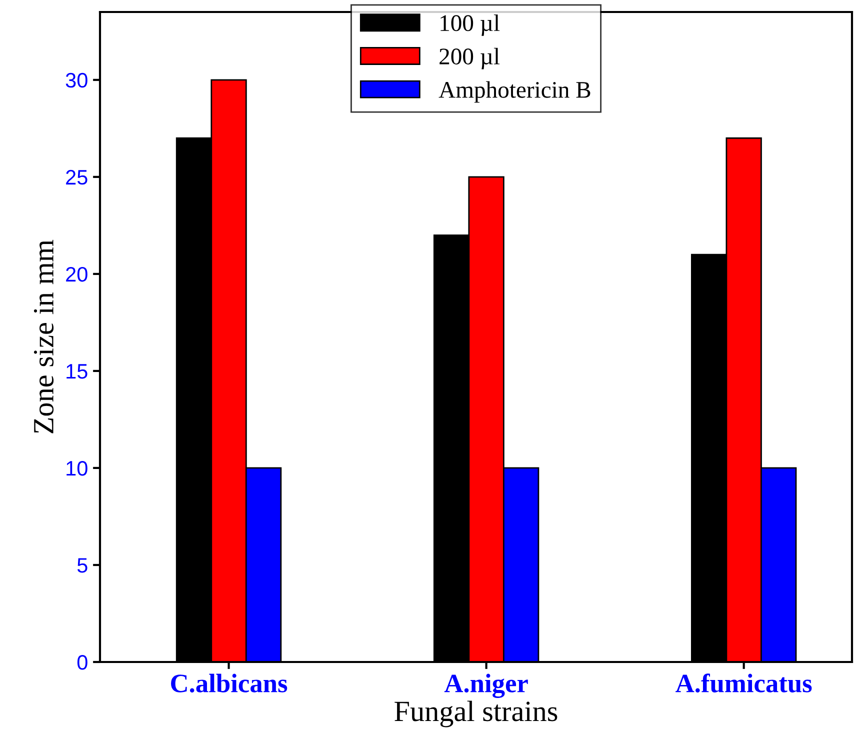  What do you see at coordinates (486, 686) in the screenshot?
I see `x-tick-label: A.niger` at bounding box center [486, 686].